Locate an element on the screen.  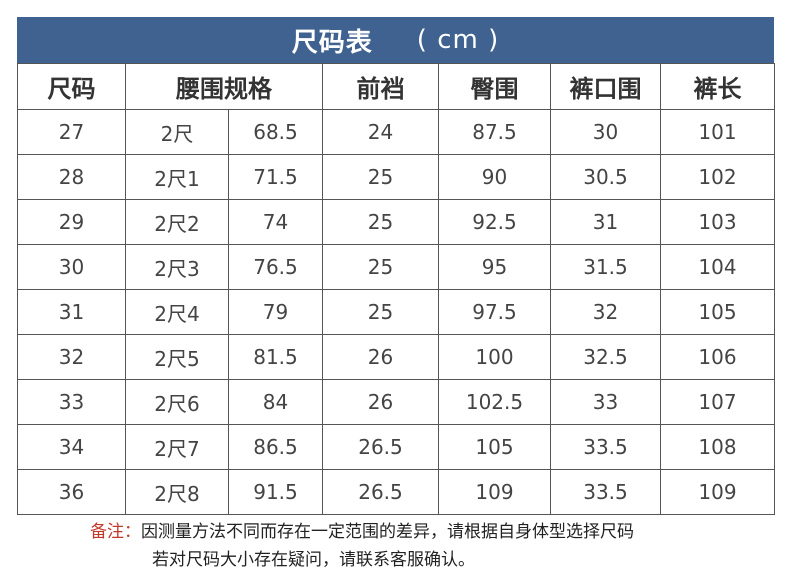
cell-waist-cm: 81.5 is located at coordinates (275, 357).